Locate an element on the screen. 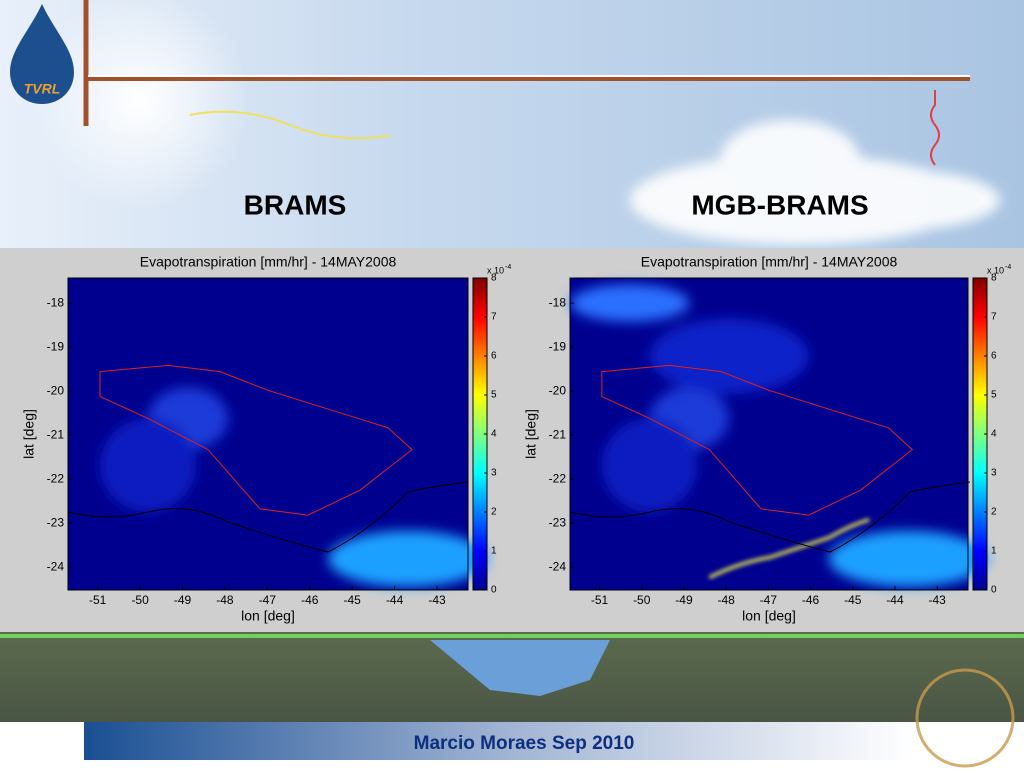  sun is located at coordinates (140, 105).